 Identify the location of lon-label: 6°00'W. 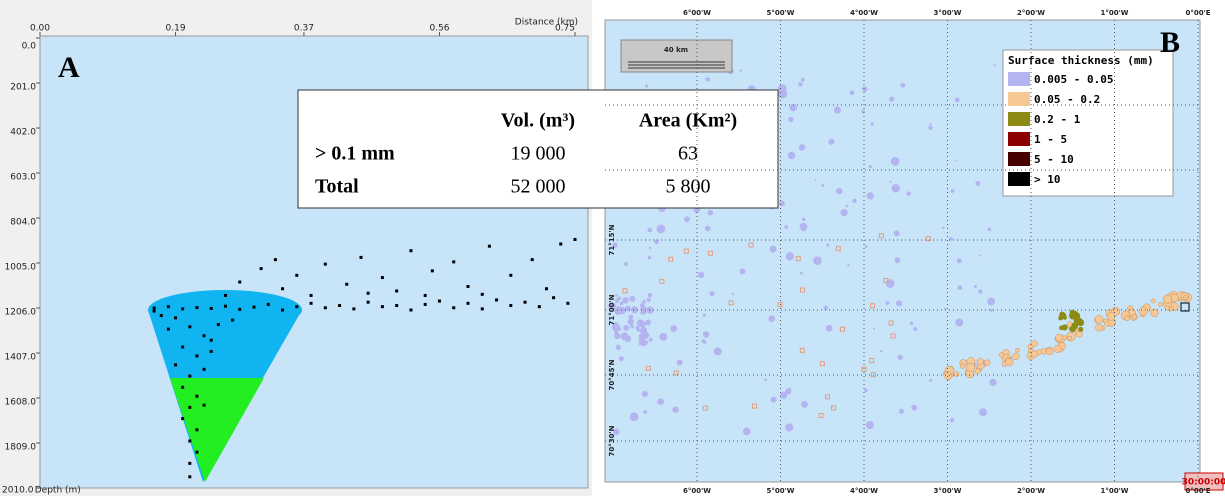
(697, 491).